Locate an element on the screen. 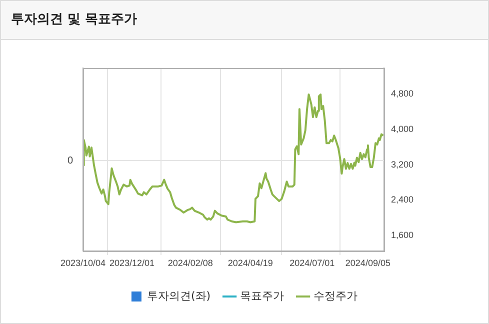 This screenshot has height=324, width=489. legend-label: 투자의견(좌) is located at coordinates (178, 295).